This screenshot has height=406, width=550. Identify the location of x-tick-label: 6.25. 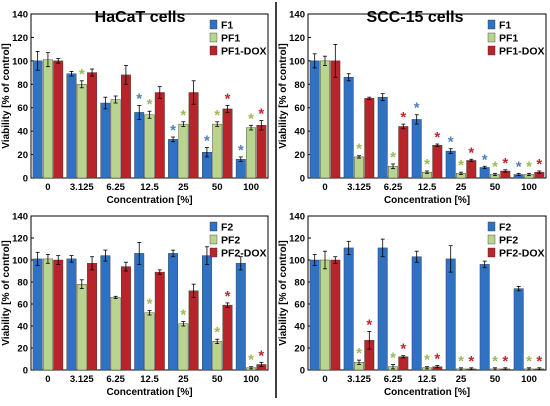
(115, 187).